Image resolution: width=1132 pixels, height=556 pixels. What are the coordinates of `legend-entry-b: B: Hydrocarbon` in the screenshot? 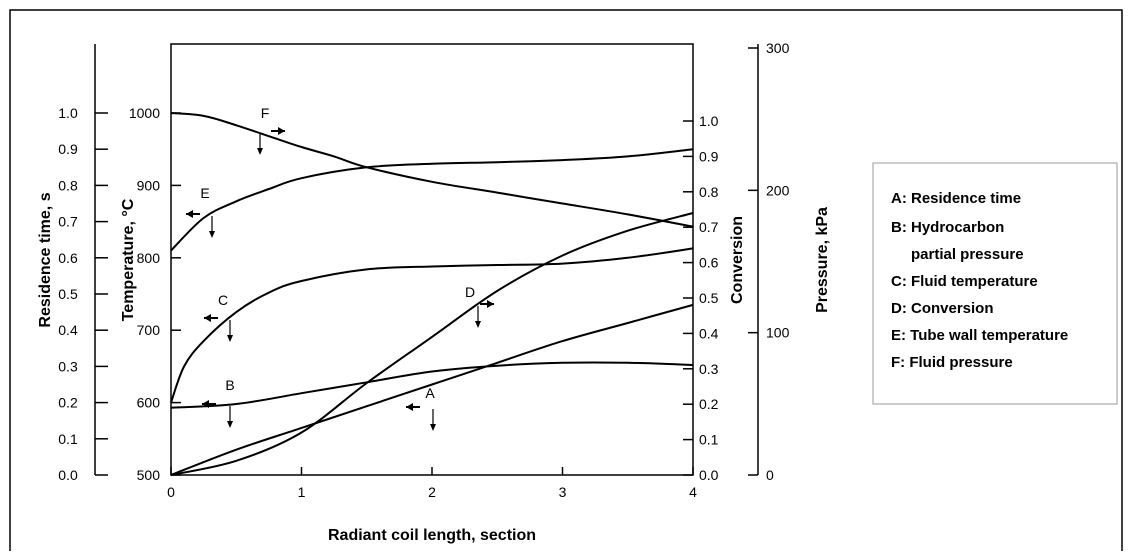 It's located at (947, 227).